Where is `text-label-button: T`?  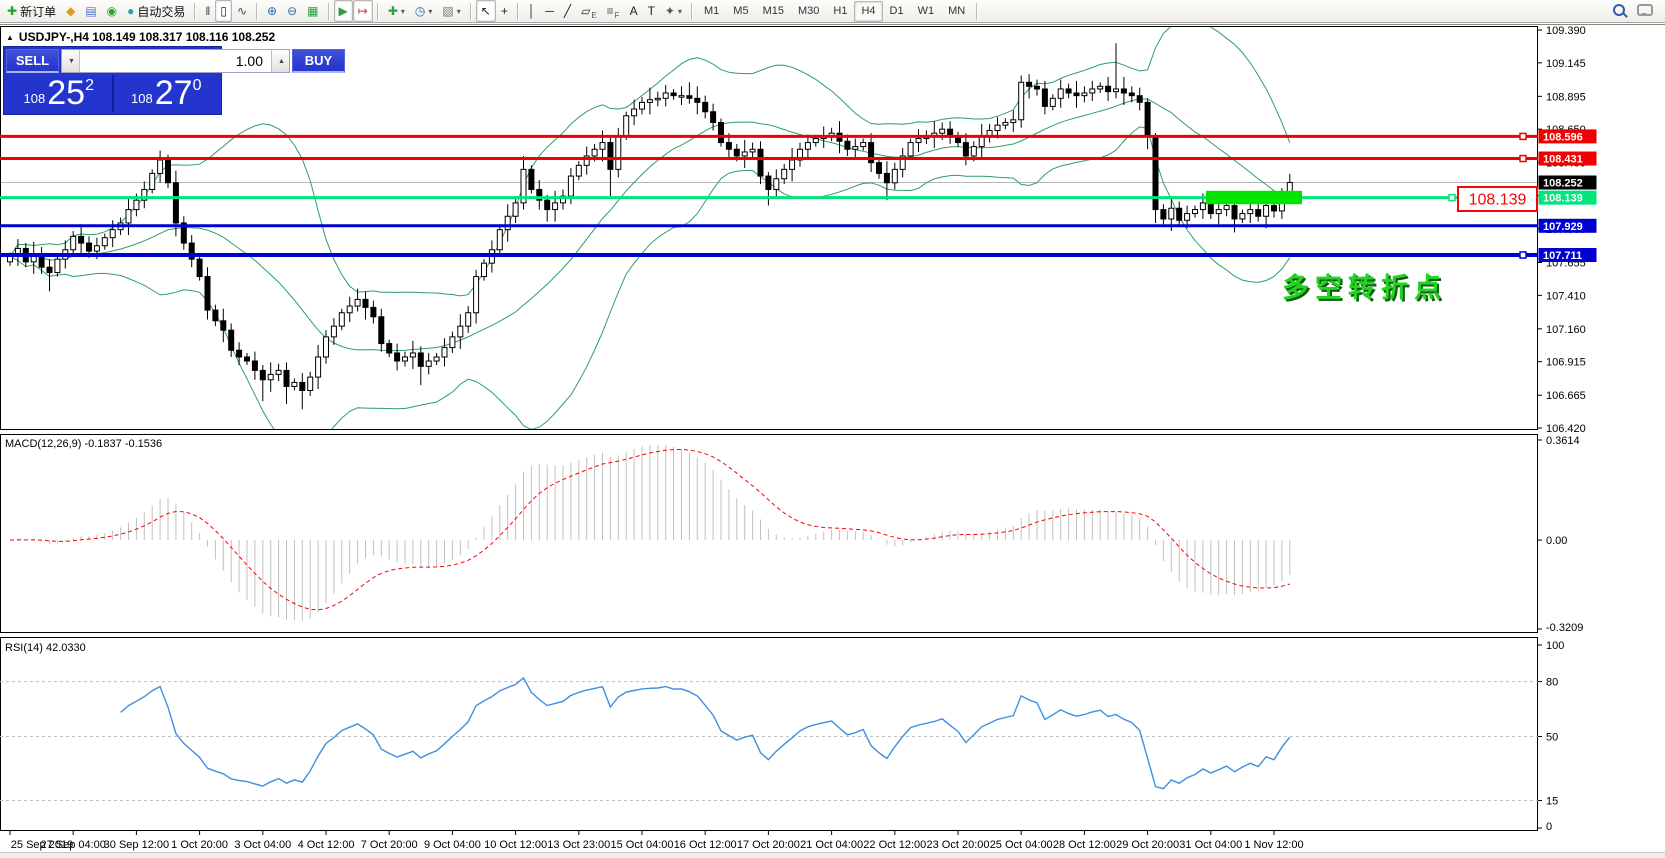
text-label-button: T is located at coordinates (651, 11).